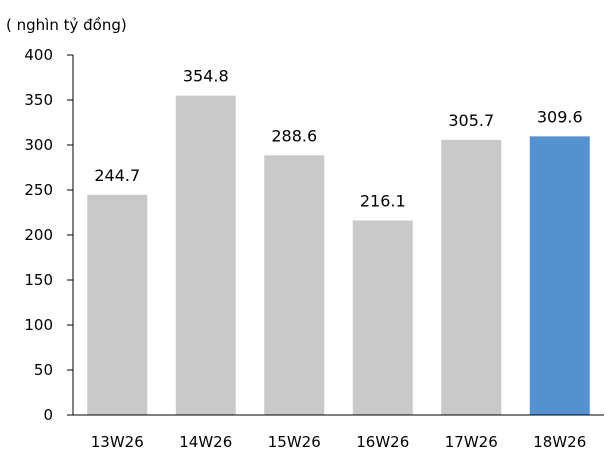  What do you see at coordinates (560, 116) in the screenshot?
I see `bar-value-label: 309.6` at bounding box center [560, 116].